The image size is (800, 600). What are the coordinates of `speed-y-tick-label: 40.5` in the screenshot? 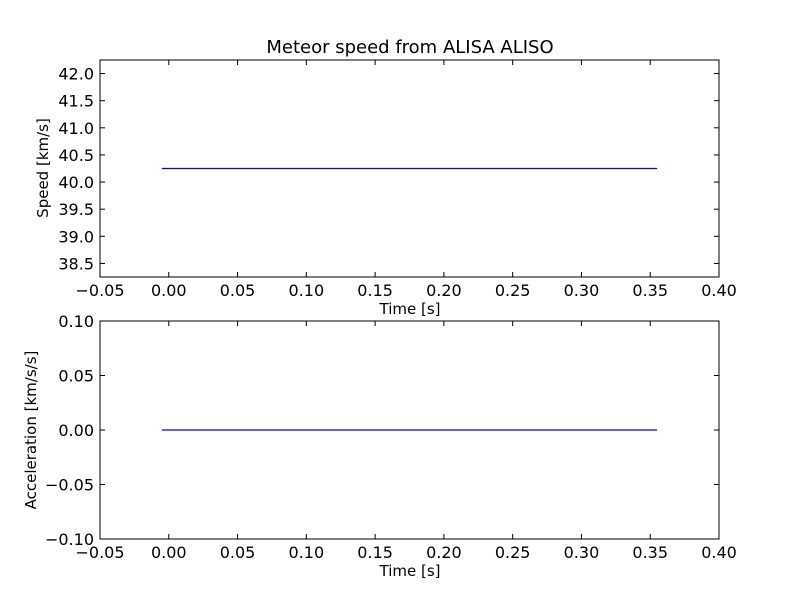 It's located at (76, 155).